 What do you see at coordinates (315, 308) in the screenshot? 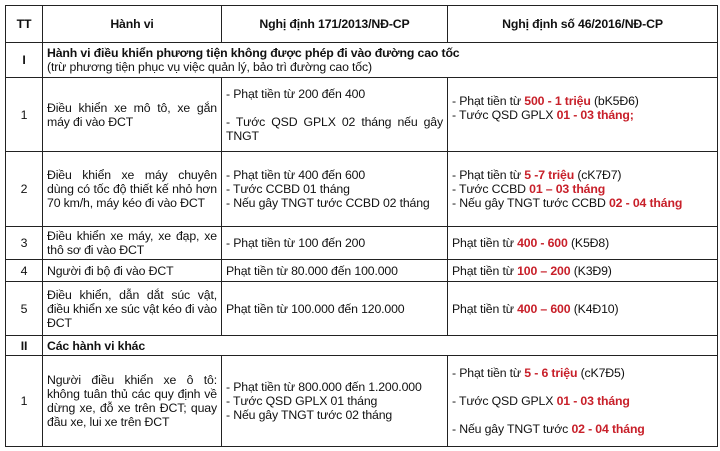
I see `penalty-line: Phạt tiền từ 100.000 đến 120.000` at bounding box center [315, 308].